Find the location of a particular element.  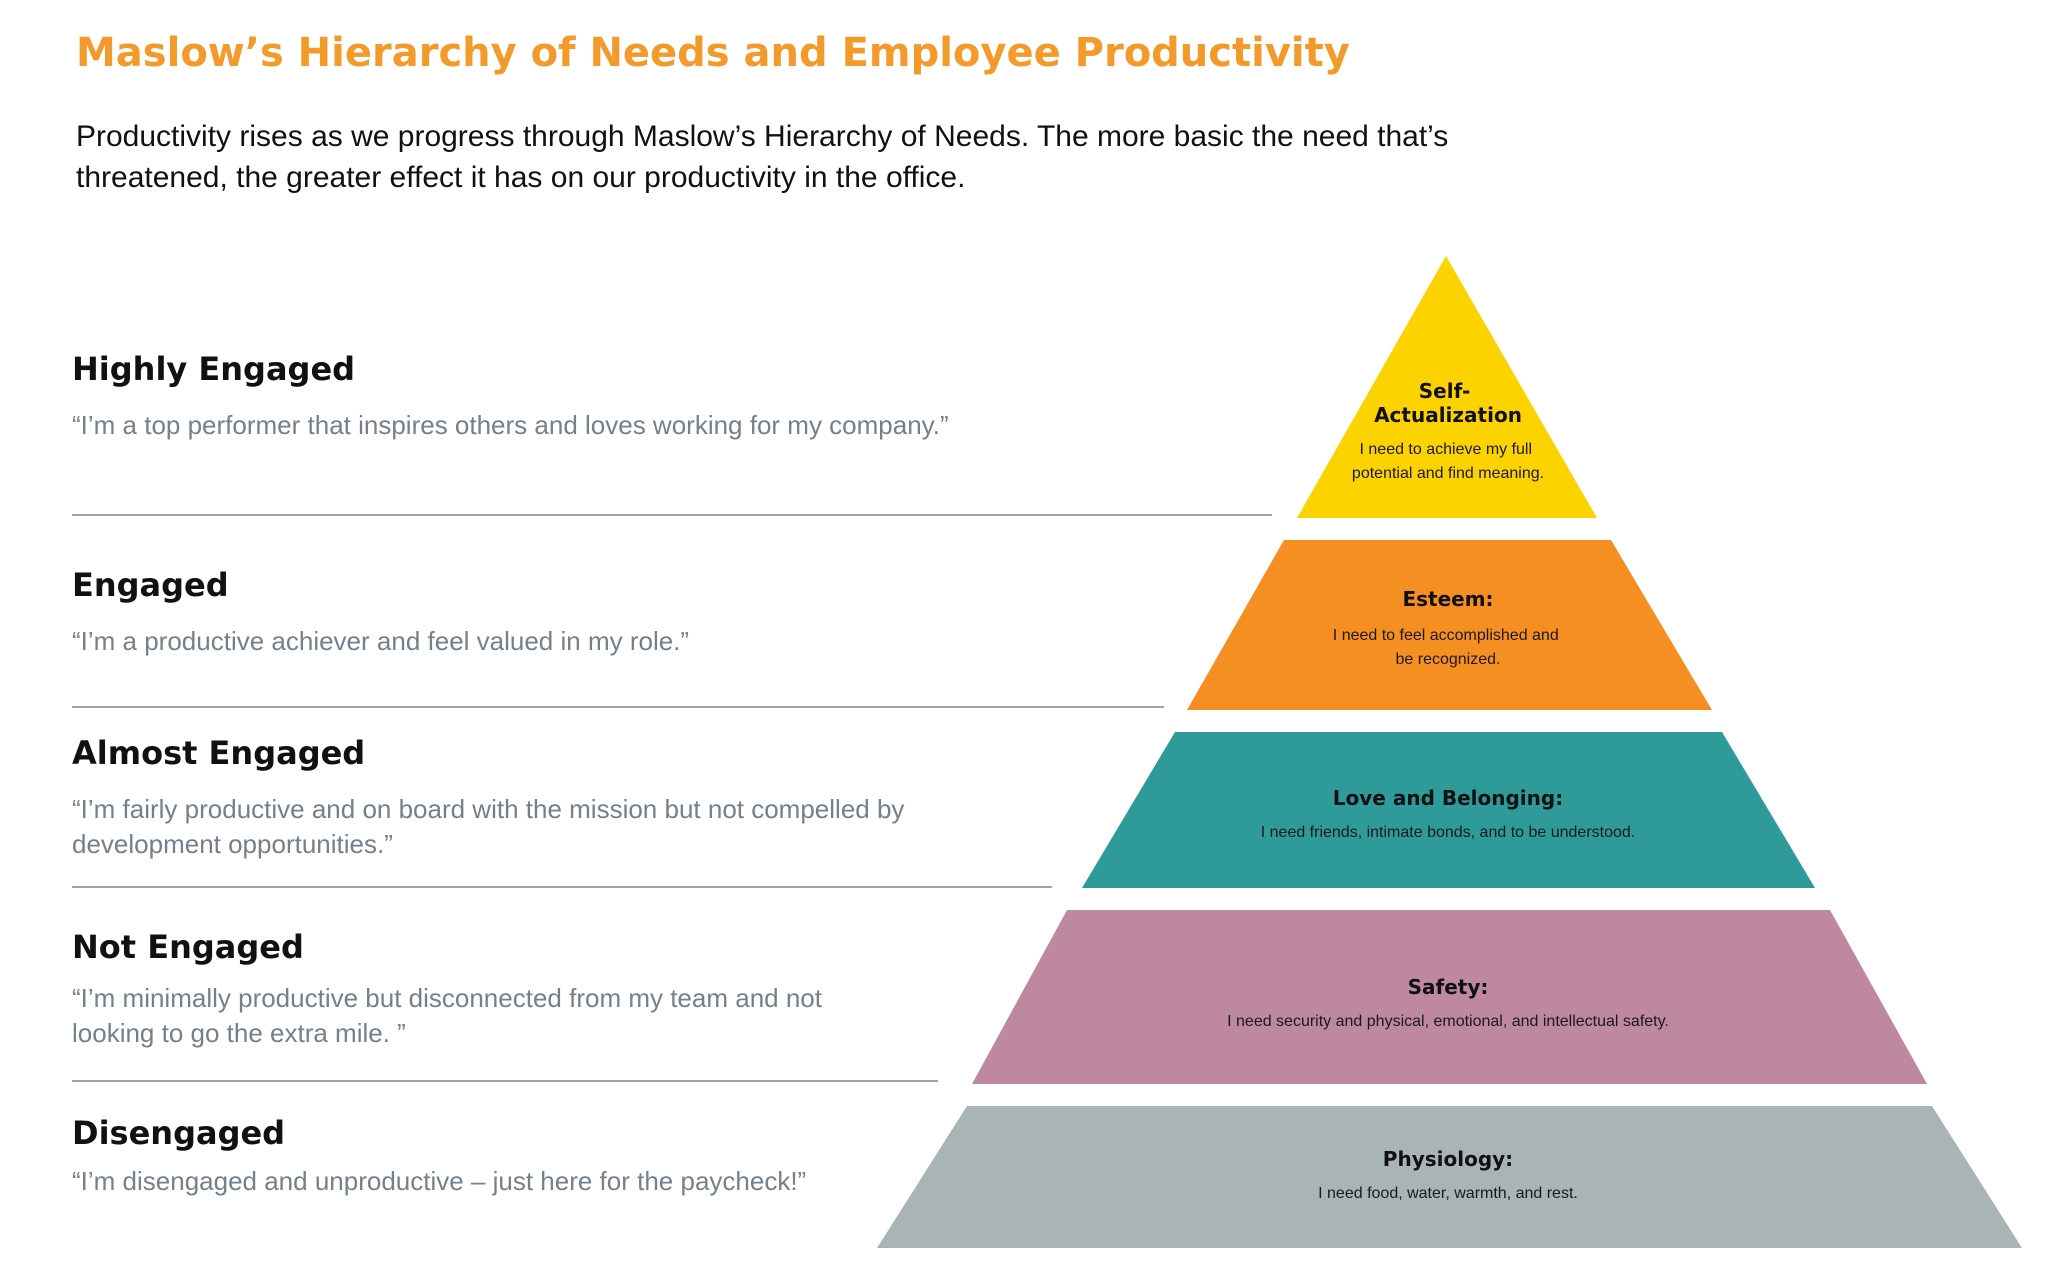

level-heading-not-engaged: Not Engaged is located at coordinates (188, 947).